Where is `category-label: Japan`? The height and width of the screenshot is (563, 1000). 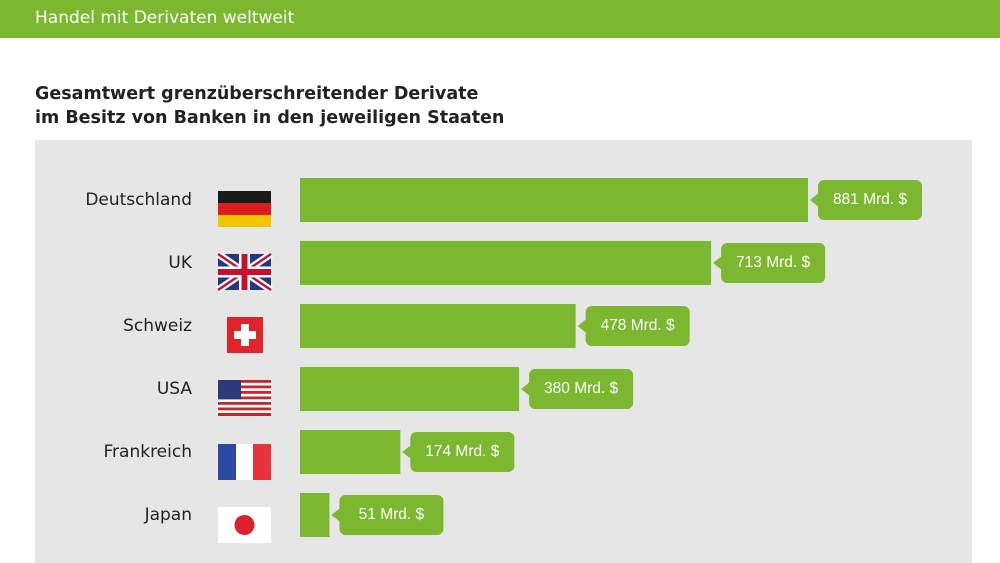 category-label: Japan is located at coordinates (168, 515).